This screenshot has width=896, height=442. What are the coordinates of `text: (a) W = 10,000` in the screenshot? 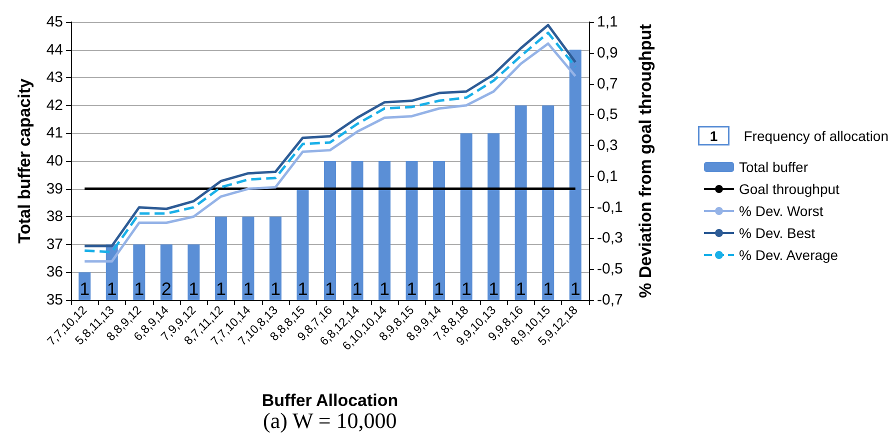 It's located at (330, 421).